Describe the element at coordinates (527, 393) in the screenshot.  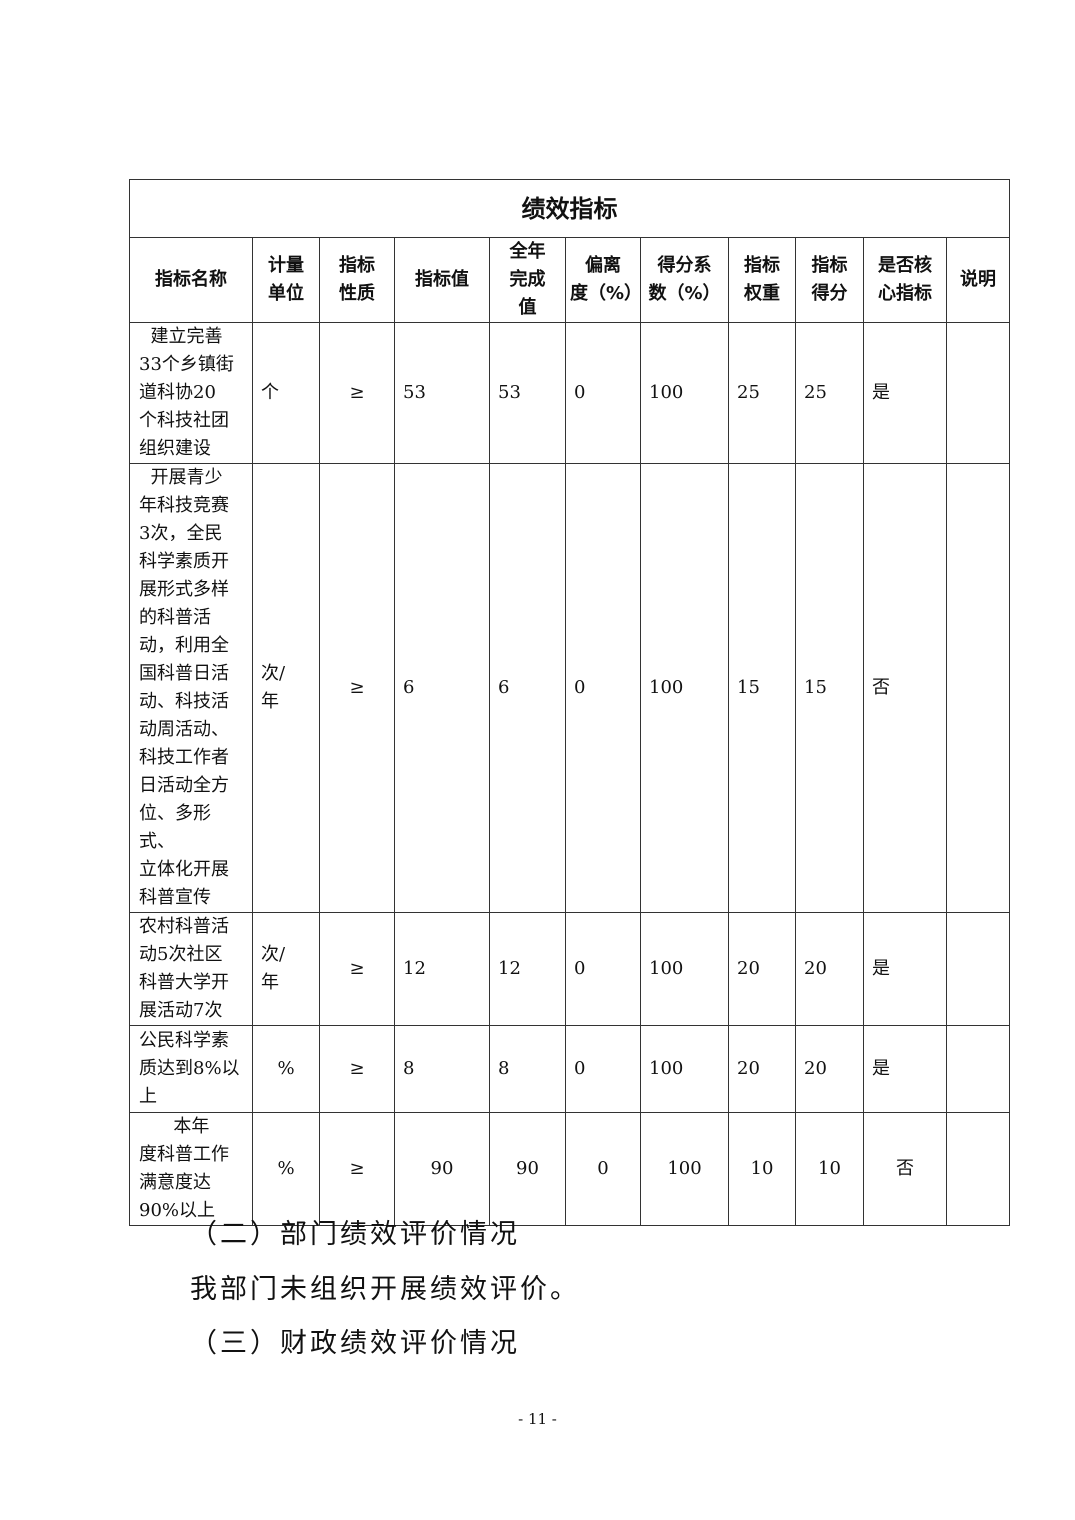
I see `cell-actual: 53` at that location.